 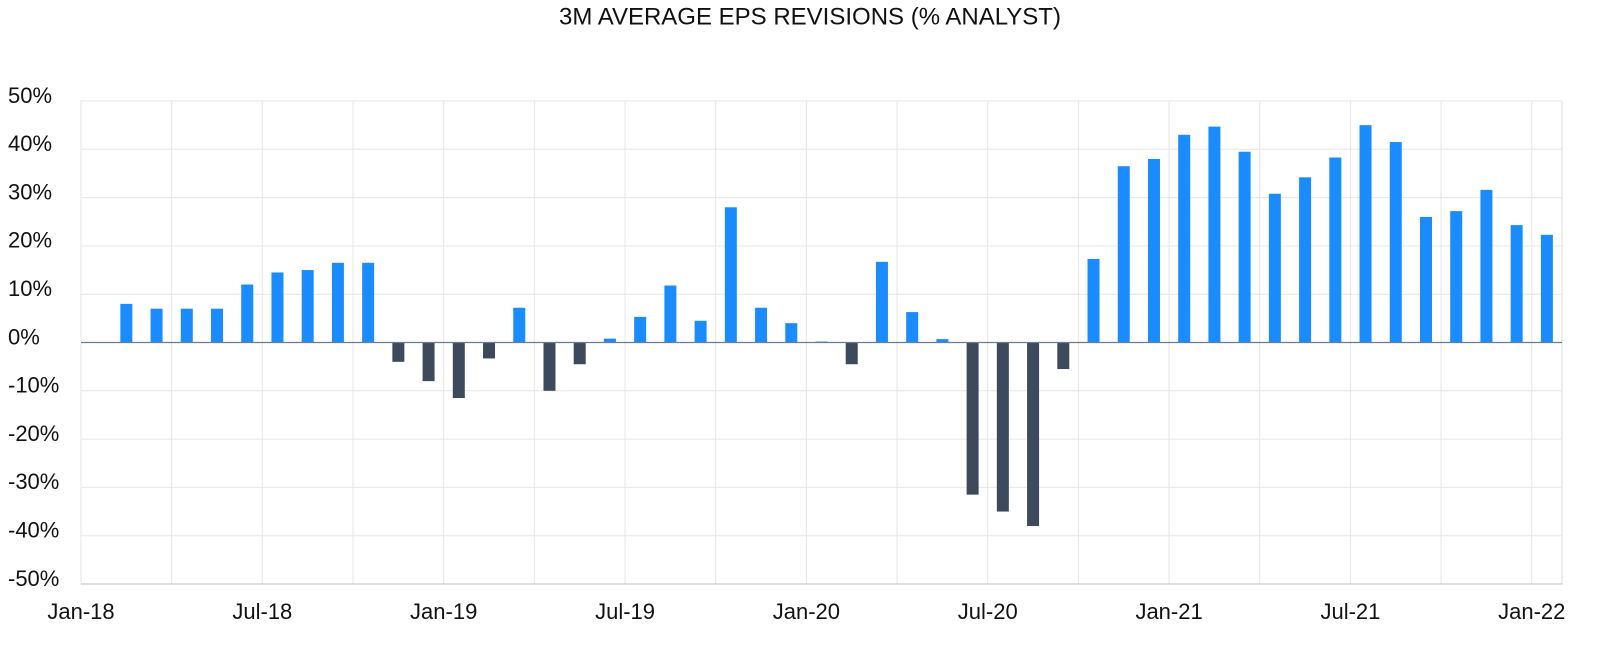 I want to click on y-tick-label: 10%, so click(x=30, y=288).